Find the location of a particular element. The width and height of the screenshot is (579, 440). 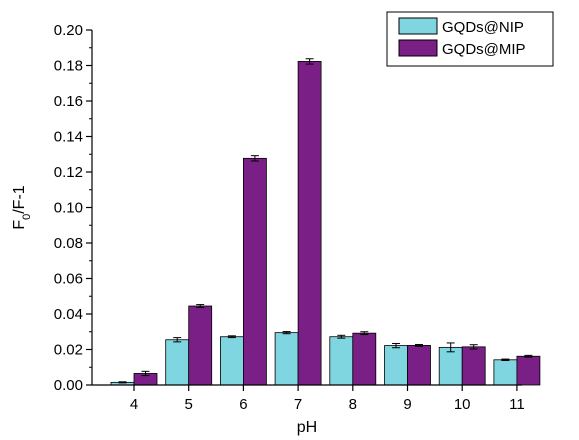

y-tick-label: 0.12 is located at coordinates (68, 172).